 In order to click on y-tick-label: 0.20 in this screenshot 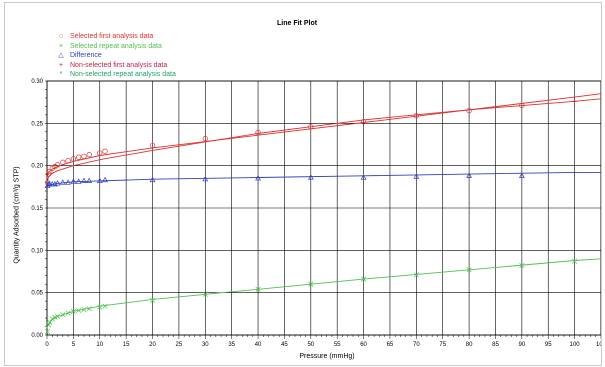, I will do `click(37, 167)`.